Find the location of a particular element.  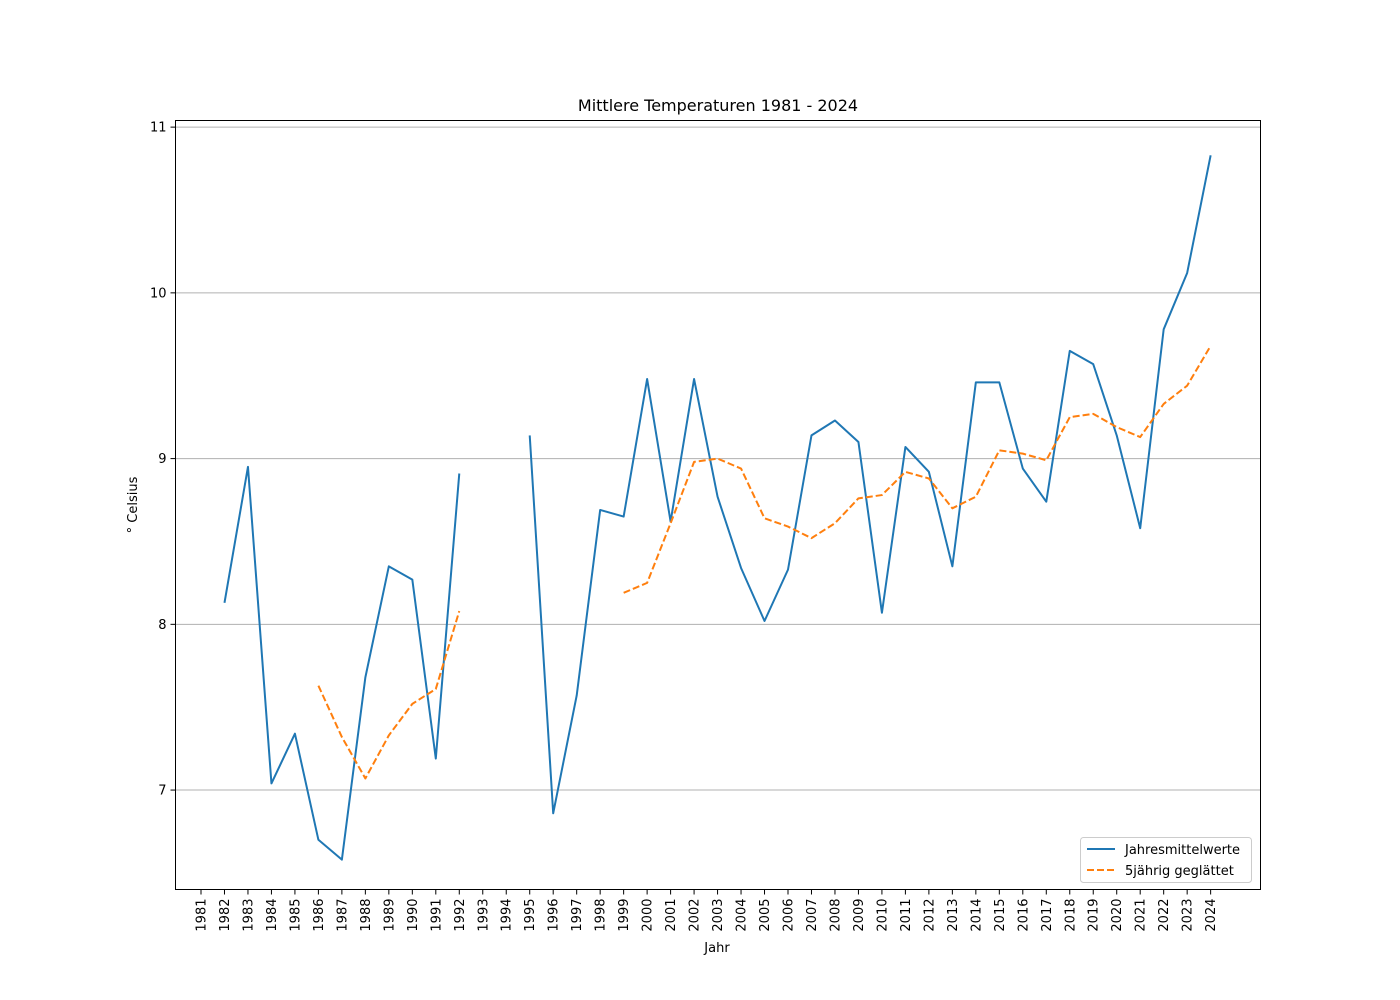

x-tick-label: 1995 is located at coordinates (530, 915).